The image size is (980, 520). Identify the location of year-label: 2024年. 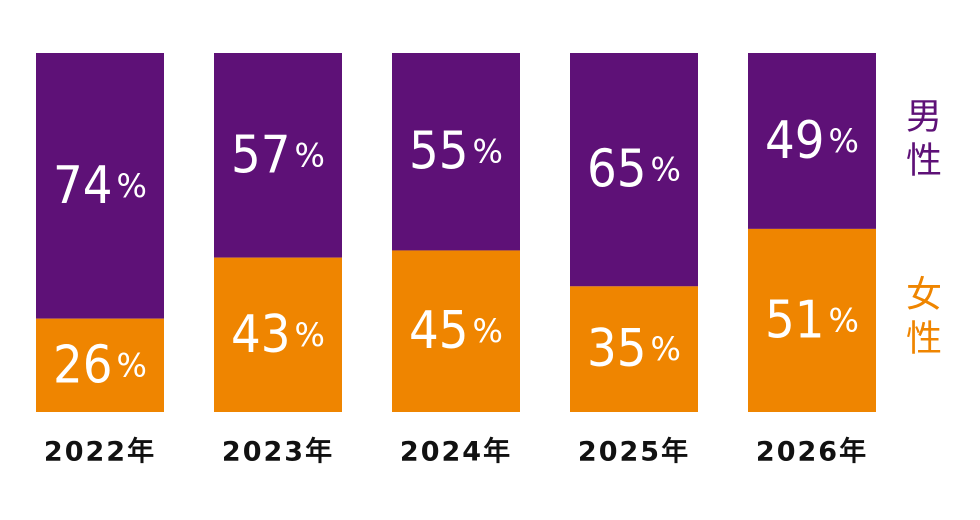
(456, 452).